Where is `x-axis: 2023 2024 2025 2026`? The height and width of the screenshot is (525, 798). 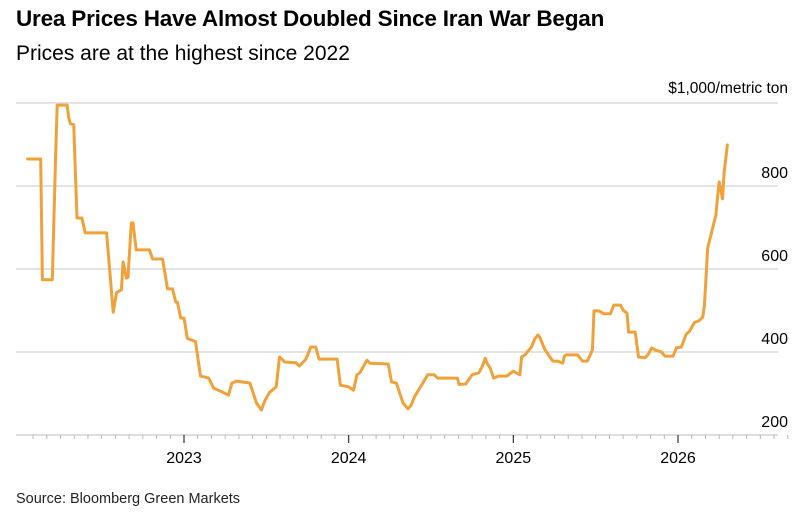 x-axis: 2023 2024 2025 2026 is located at coordinates (410, 451).